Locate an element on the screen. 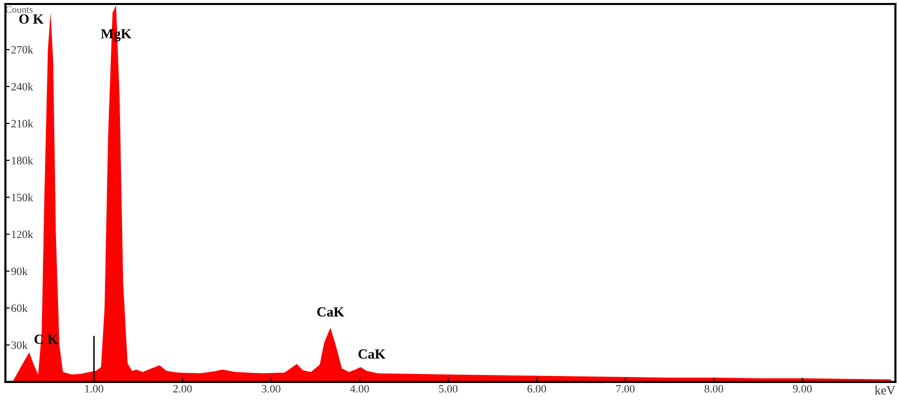 This screenshot has width=899, height=402. x-tick-label: 1.00 is located at coordinates (94, 389).